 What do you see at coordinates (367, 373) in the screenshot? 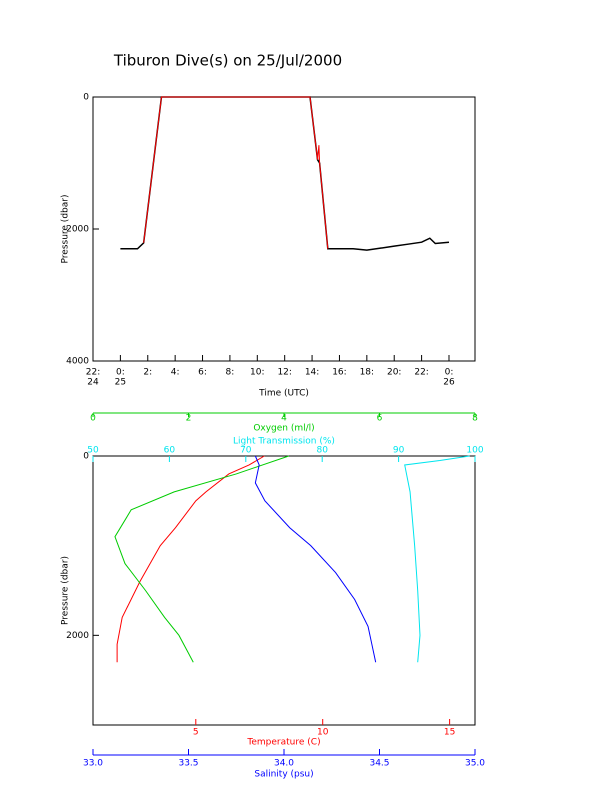
I see `x-tick-label: 18:` at bounding box center [367, 373].